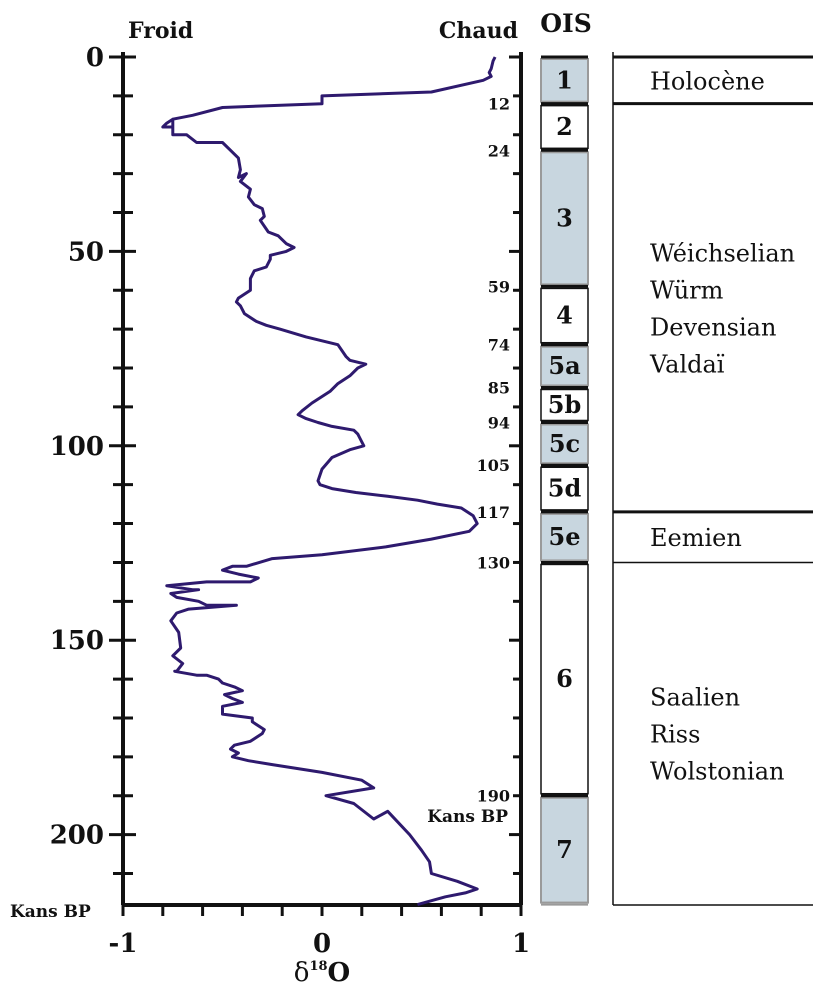 This screenshot has height=993, width=813. What do you see at coordinates (713, 327) in the screenshot?
I see `period-label: Devensian` at bounding box center [713, 327].